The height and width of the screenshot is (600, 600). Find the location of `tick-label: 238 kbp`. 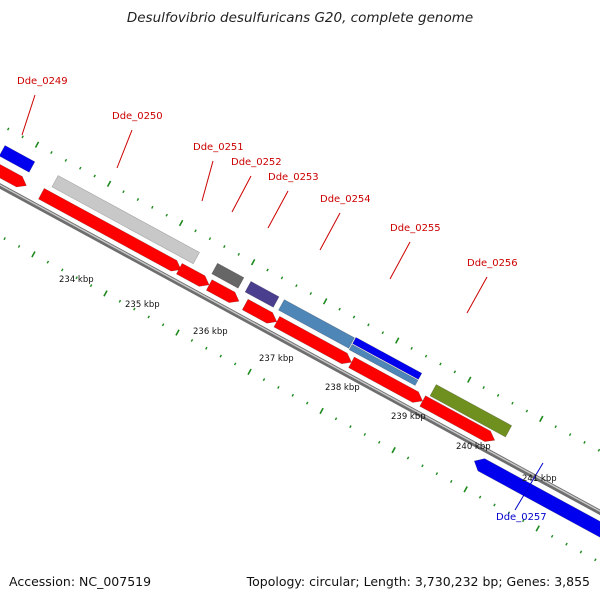

tick-label: 238 kbp is located at coordinates (342, 388).